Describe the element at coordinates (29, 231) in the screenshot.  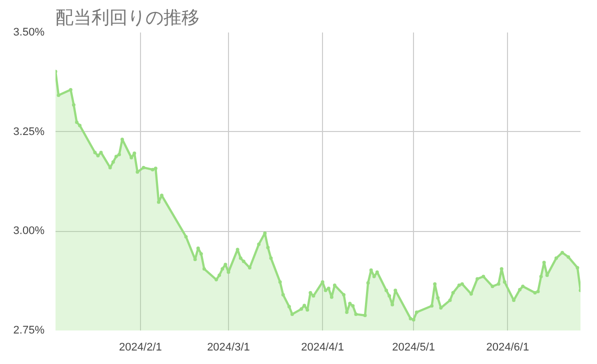
I see `y-tick-label: 3.00%` at that location.